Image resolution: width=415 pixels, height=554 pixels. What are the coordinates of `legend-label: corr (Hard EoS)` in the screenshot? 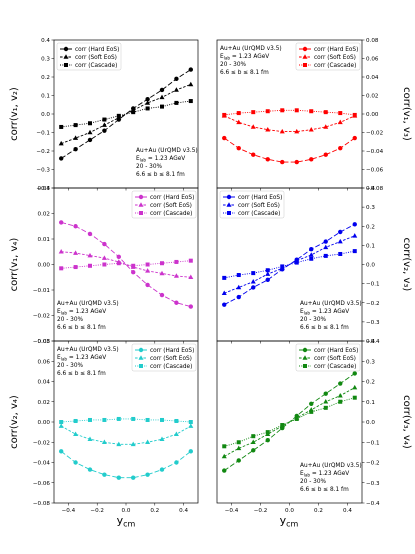 It's located at (336, 50).